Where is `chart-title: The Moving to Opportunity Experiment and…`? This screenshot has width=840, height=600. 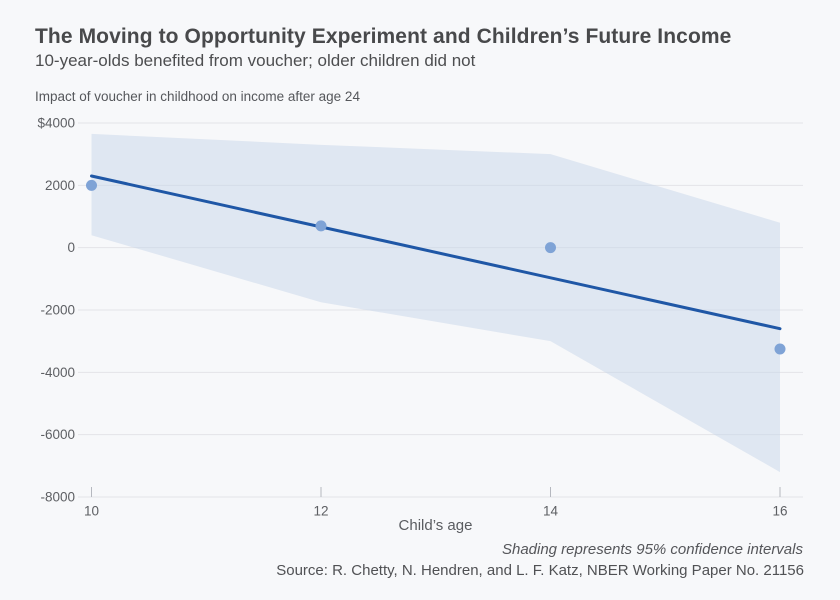 chart-title: The Moving to Opportunity Experiment and… is located at coordinates (383, 36).